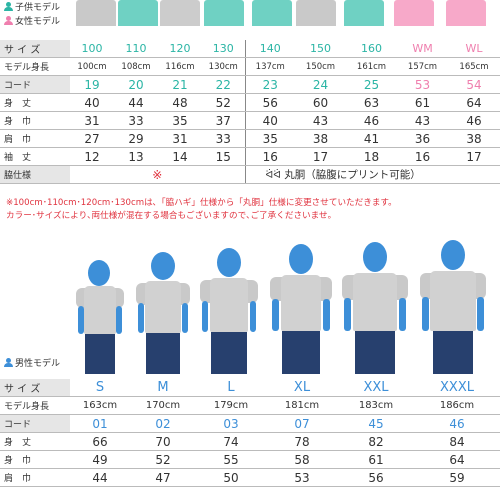 Image resolution: width=500 pixels, height=500 pixels. Describe the element at coordinates (224, 120) in the screenshot. I see `width-cell: 37` at that location.